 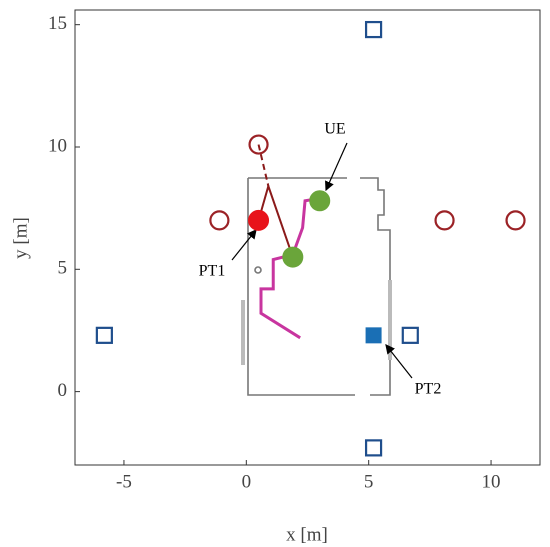 What do you see at coordinates (124, 481) in the screenshot?
I see `x-tick-label: -5` at bounding box center [124, 481].